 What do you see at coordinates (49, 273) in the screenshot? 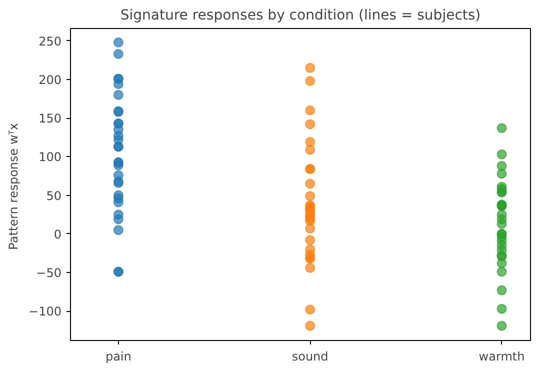
I see `y-tick-label: −50` at bounding box center [49, 273].